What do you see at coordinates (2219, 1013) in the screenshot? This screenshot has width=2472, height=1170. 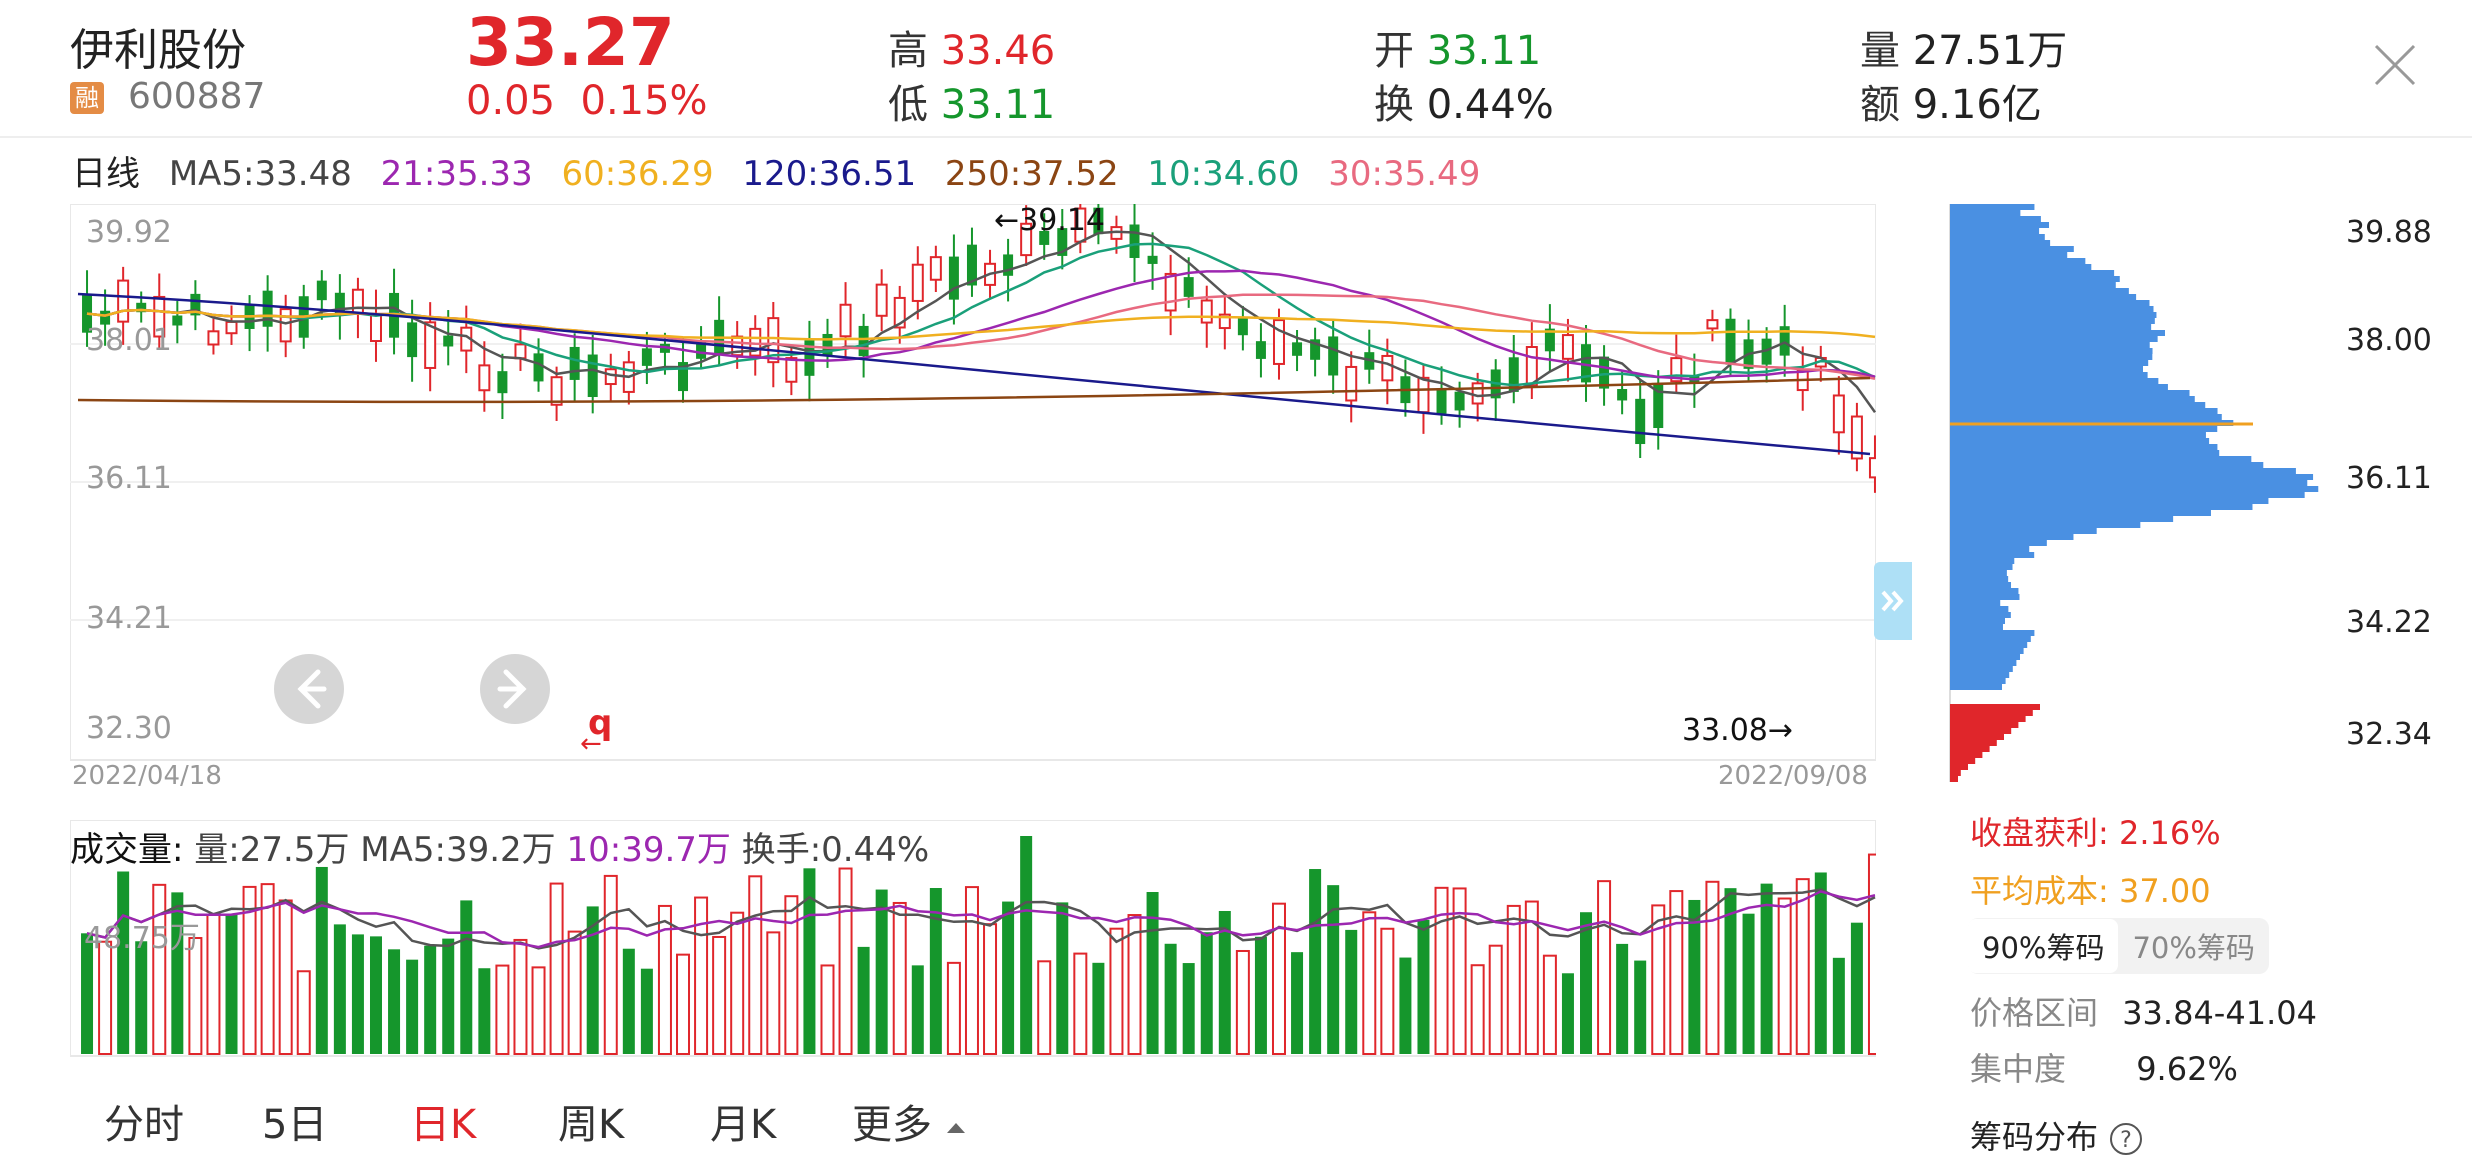 I see `range-value: 33.84-41.04` at bounding box center [2219, 1013].